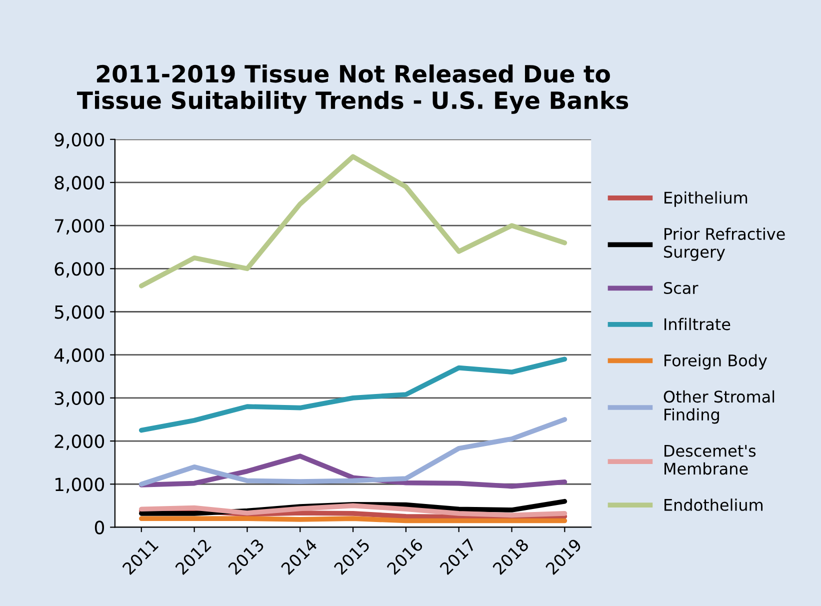 Image resolution: width=821 pixels, height=606 pixels. I want to click on legend-label: Infiltrate, so click(697, 324).